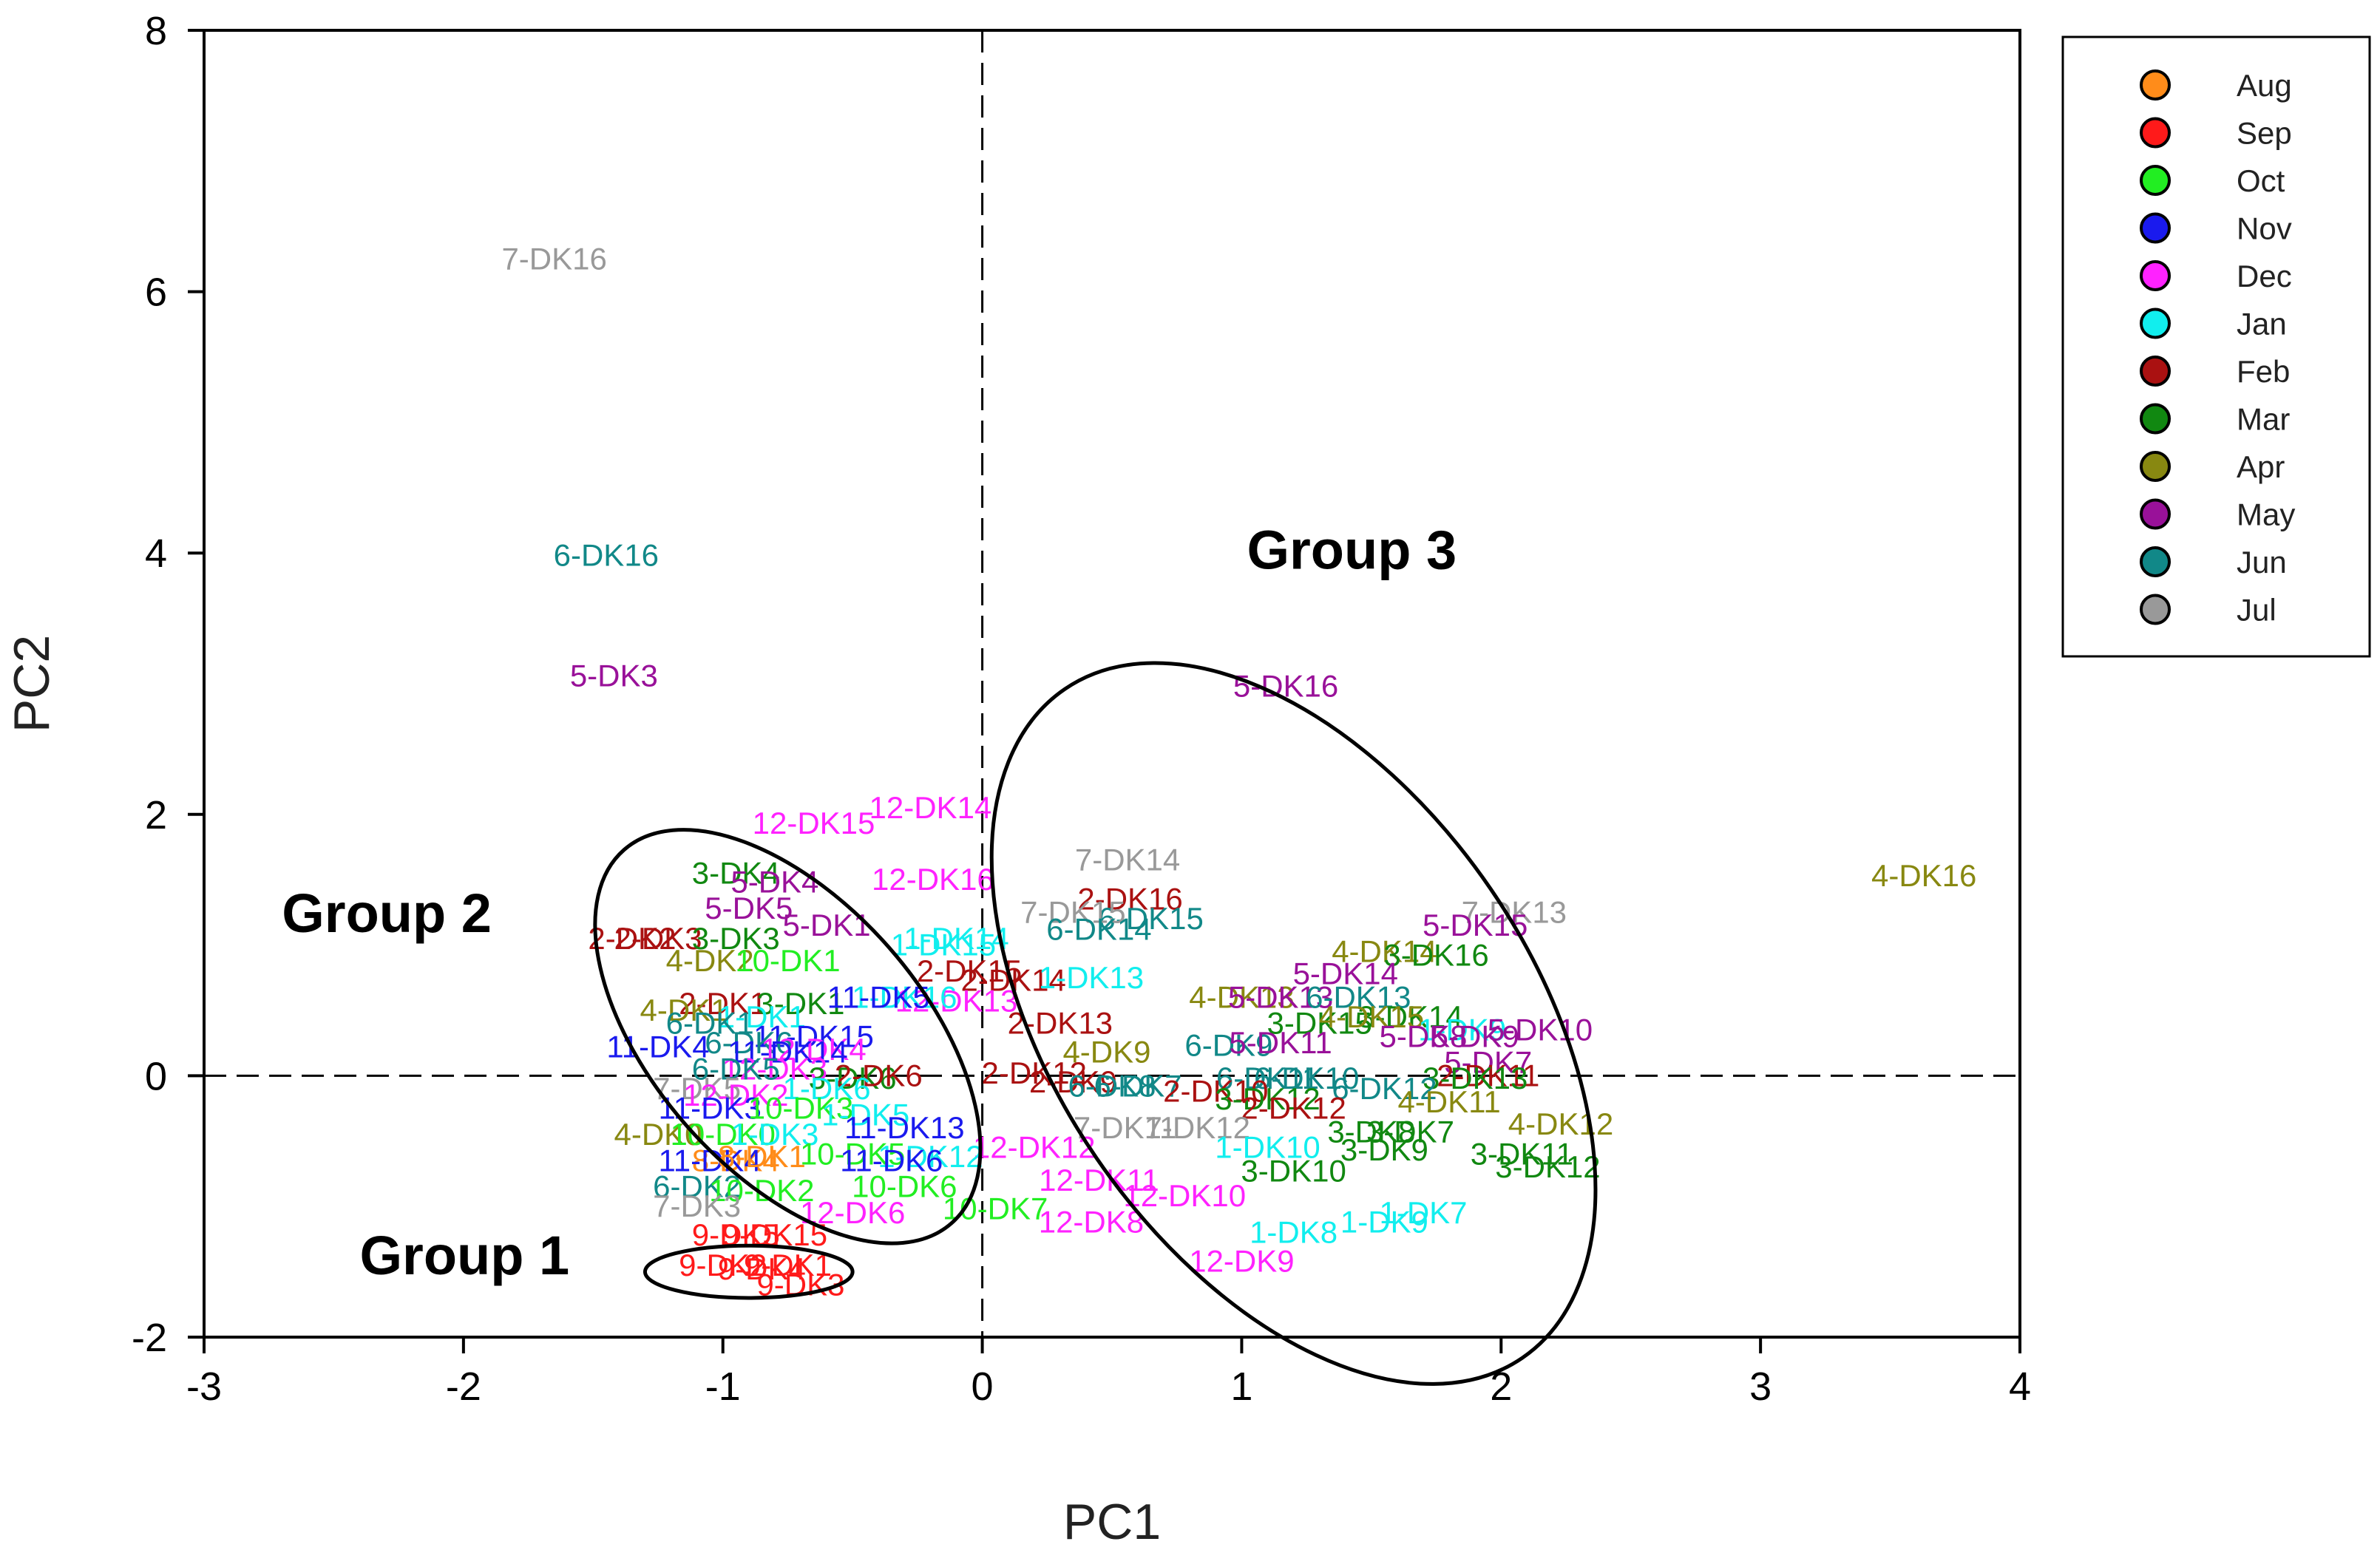 The height and width of the screenshot is (1567, 2380). I want to click on legend-label: Jul, so click(2257, 610).